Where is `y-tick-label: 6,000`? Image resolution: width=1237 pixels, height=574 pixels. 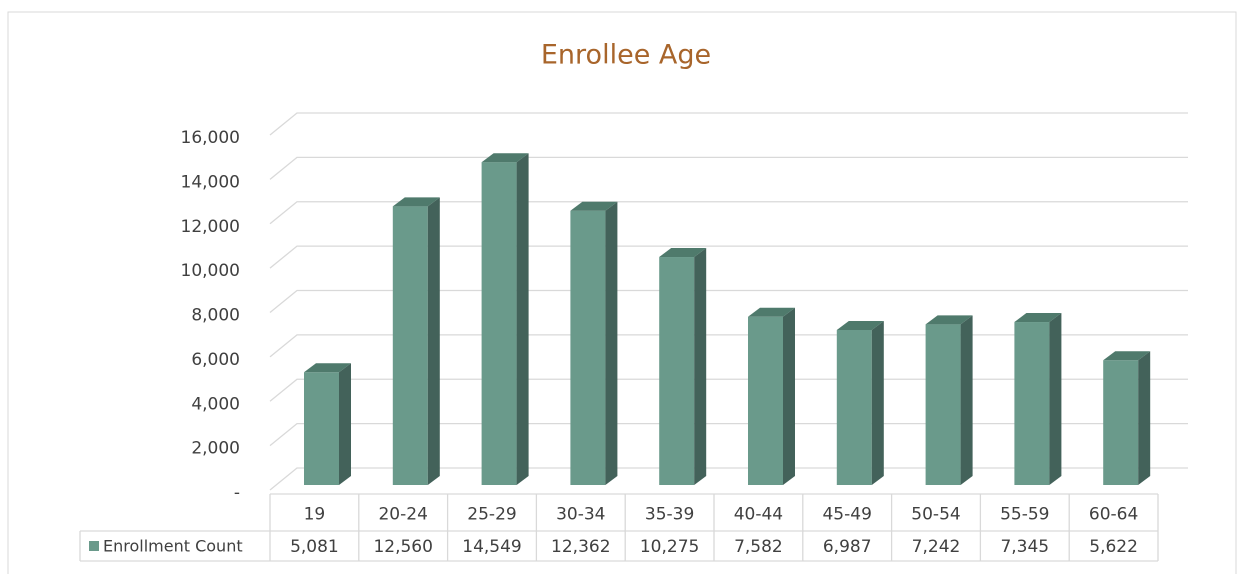 y-tick-label: 6,000 is located at coordinates (215, 360).